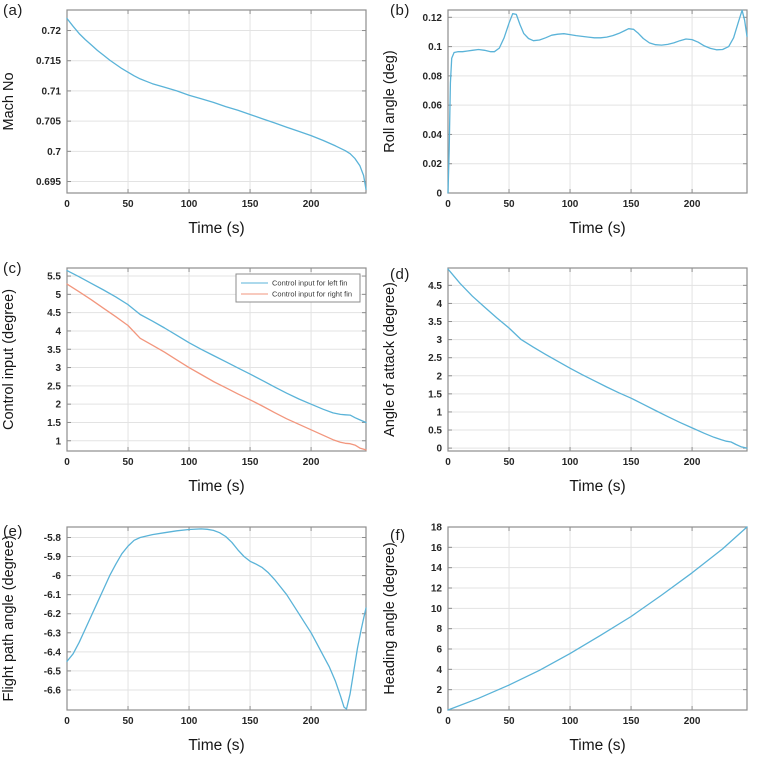 This screenshot has height=770, width=761. What do you see at coordinates (12, 268) in the screenshot?
I see `panel-label-c: (c)` at bounding box center [12, 268].